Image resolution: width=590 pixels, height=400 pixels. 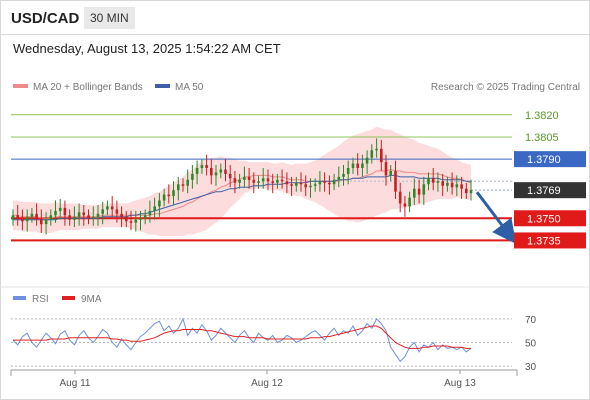 I want to click on projection-arrow, so click(x=496, y=218).